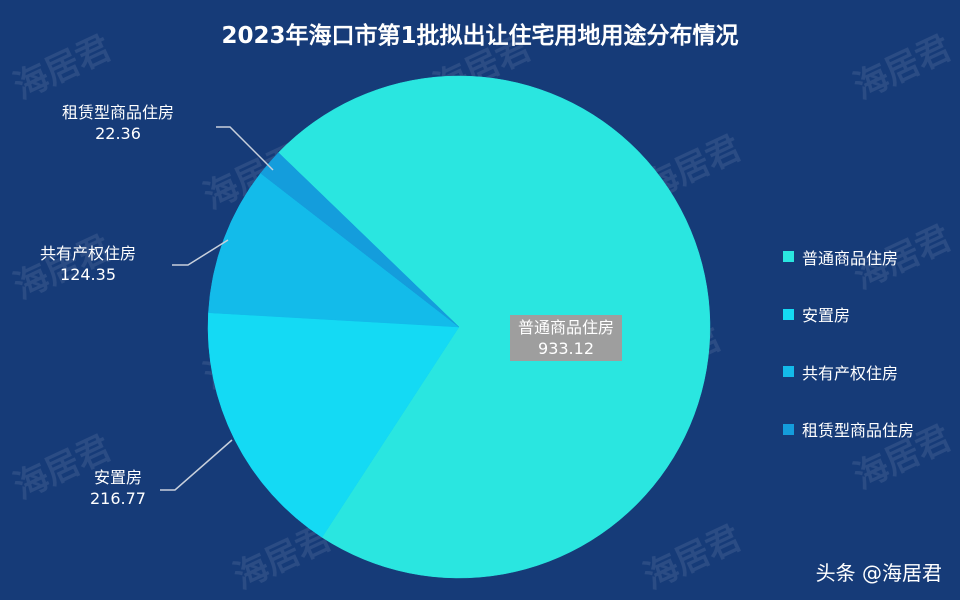 The height and width of the screenshot is (600, 960). Describe the element at coordinates (826, 316) in the screenshot. I see `legend-label: 安置房` at that location.